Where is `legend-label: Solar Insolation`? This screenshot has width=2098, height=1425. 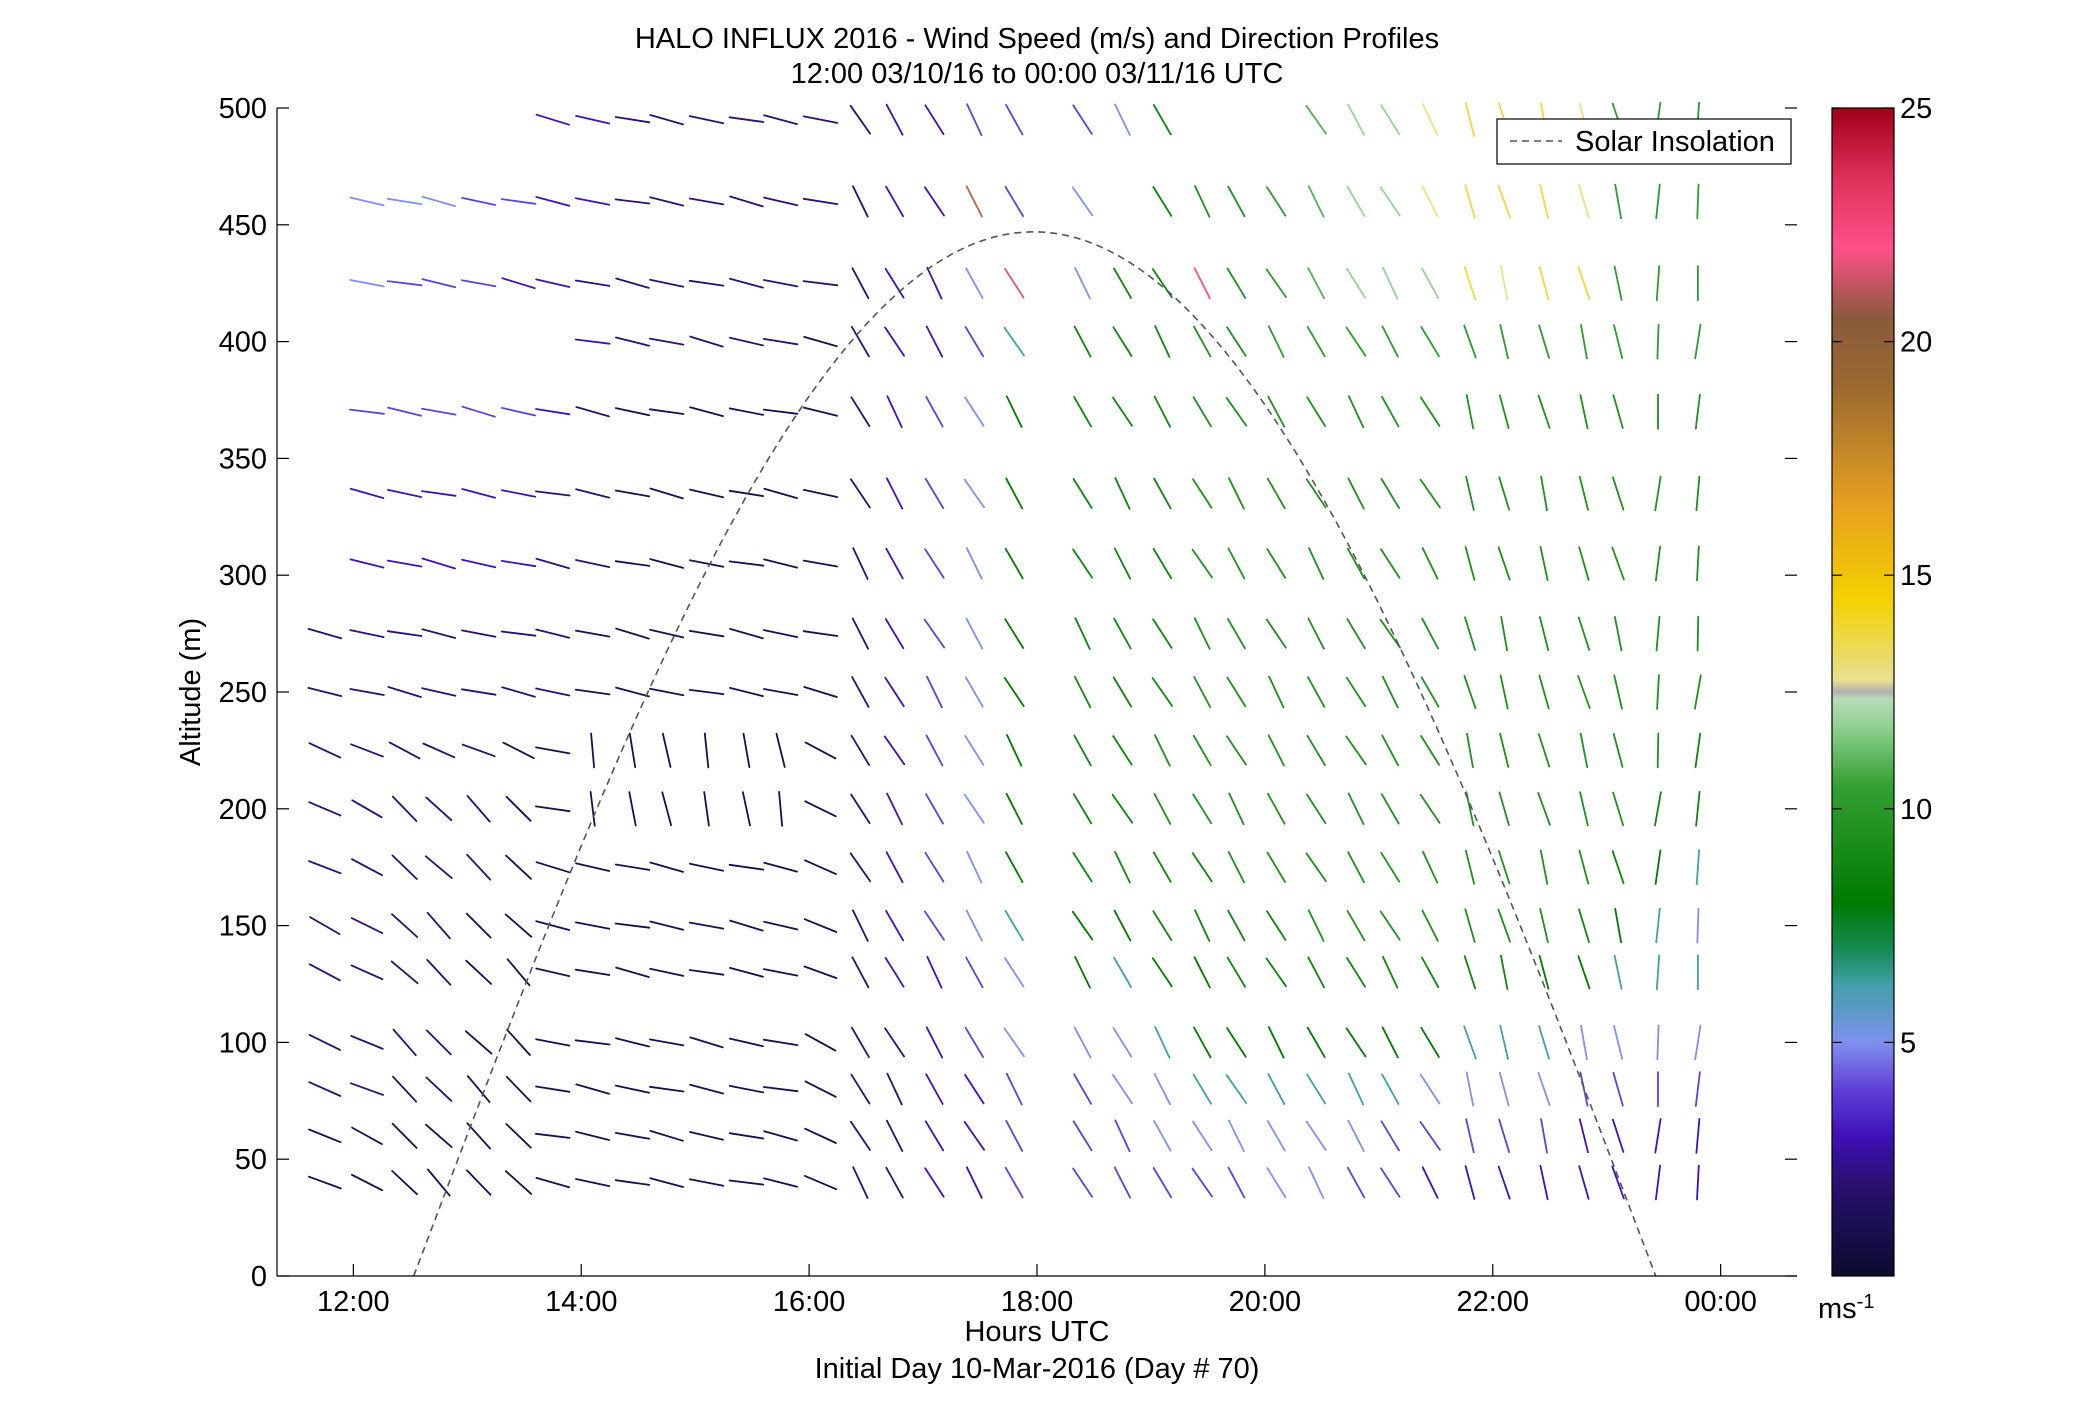
legend-label: Solar Insolation is located at coordinates (1675, 142).